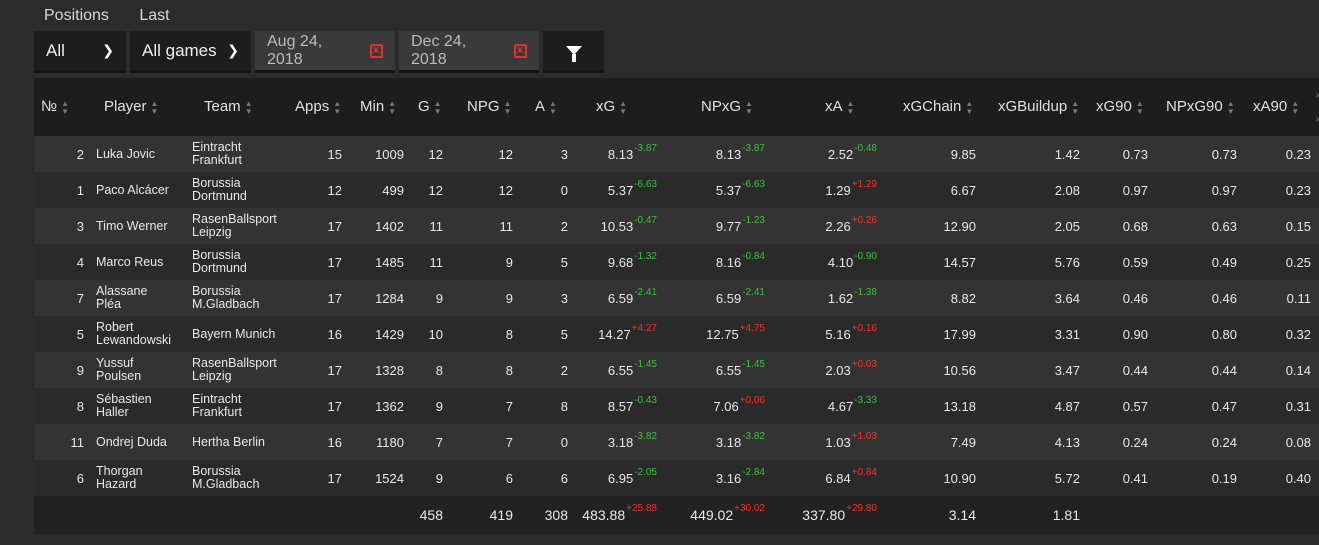  I want to click on total-g: 458, so click(431, 515).